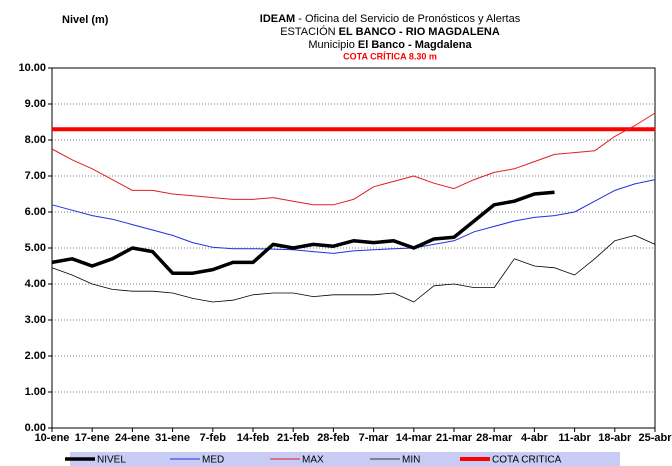 This screenshot has height=466, width=672. What do you see at coordinates (172, 438) in the screenshot?
I see `x-tick-label: 31-ene` at bounding box center [172, 438].